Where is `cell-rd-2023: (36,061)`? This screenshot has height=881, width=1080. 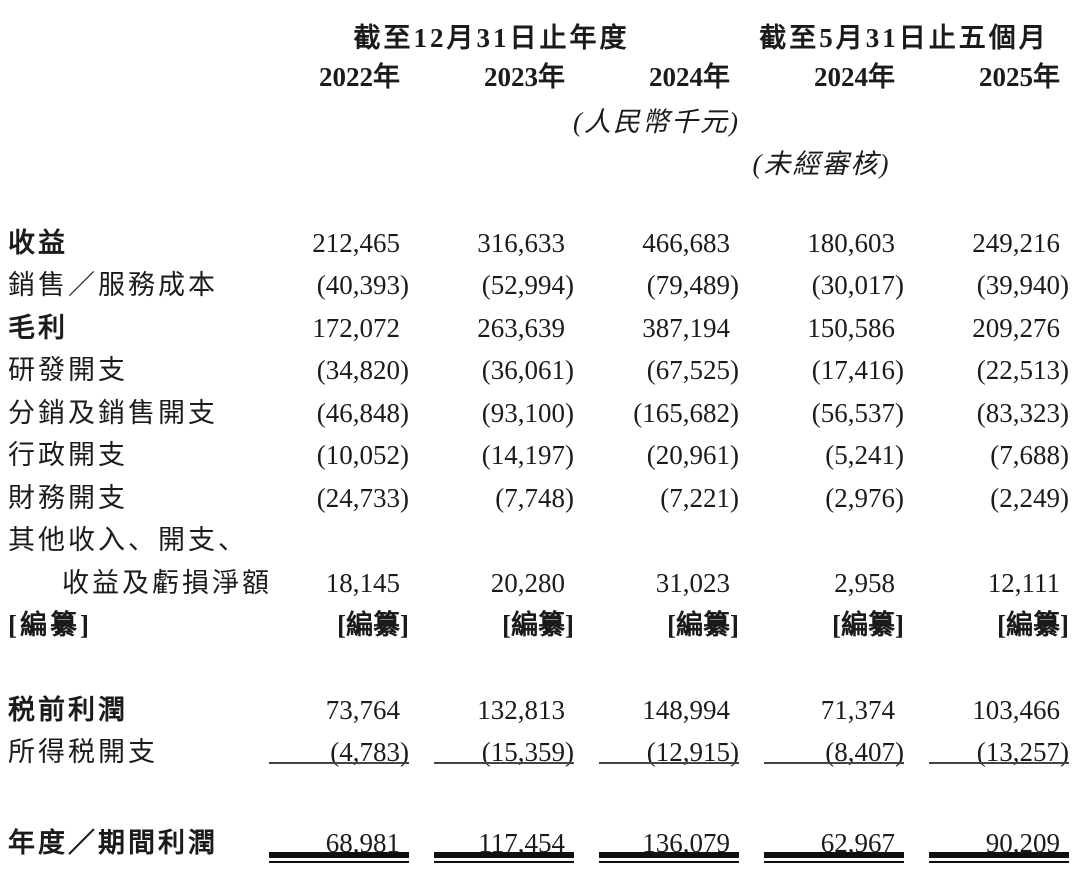 cell-rd-2023: (36,061) is located at coordinates (527, 370).